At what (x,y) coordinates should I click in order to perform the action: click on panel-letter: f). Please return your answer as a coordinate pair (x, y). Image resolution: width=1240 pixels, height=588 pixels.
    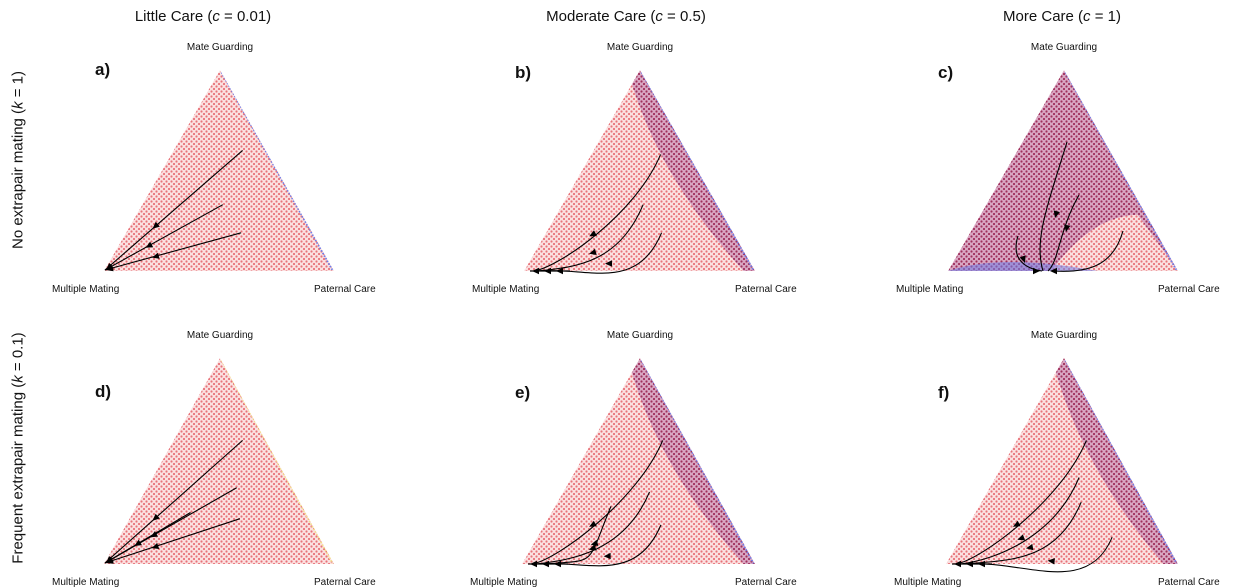
    Looking at the image, I should click on (943, 393).